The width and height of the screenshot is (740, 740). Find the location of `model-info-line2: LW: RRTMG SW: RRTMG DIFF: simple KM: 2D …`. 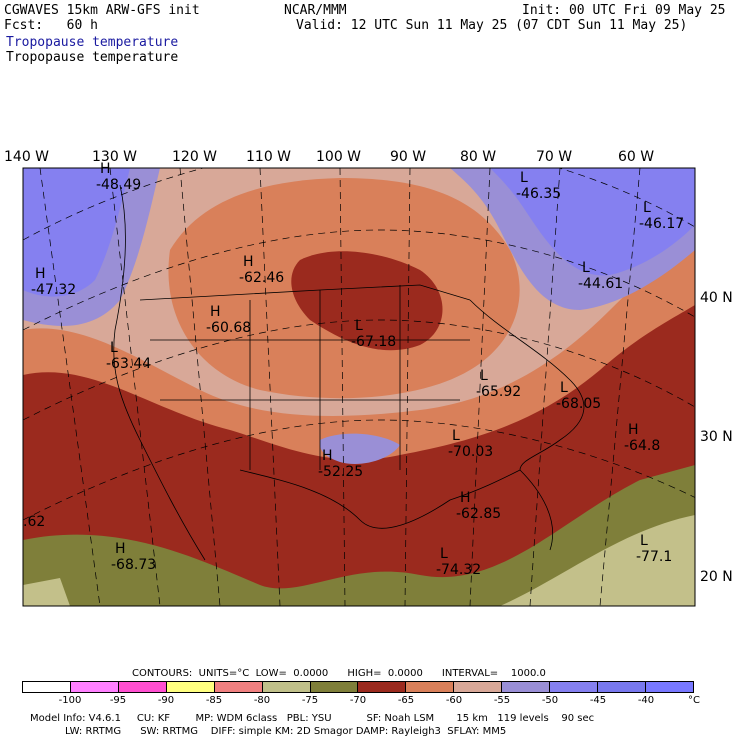

model-info-line2: LW: RRTMG SW: RRTMG DIFF: simple KM: 2D … is located at coordinates (268, 731).